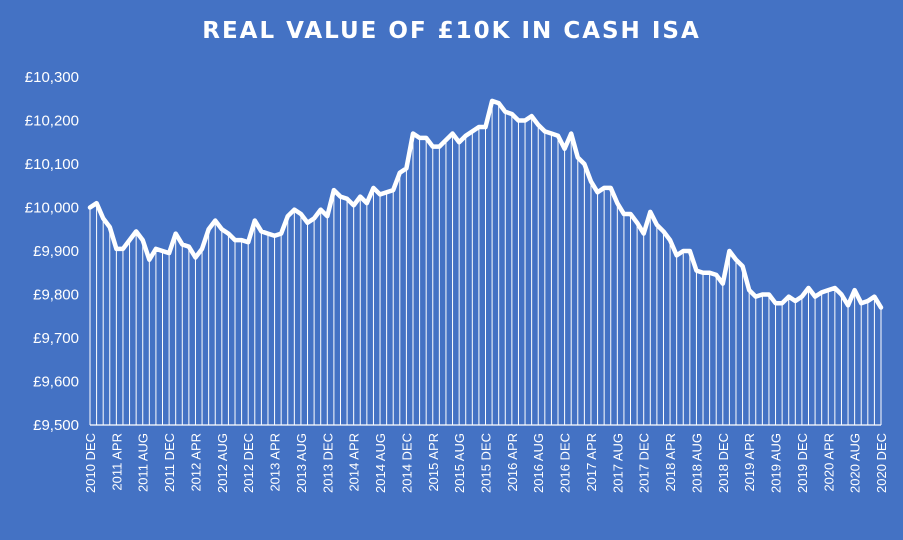  I want to click on y-tick-label: £9,500, so click(56, 425).